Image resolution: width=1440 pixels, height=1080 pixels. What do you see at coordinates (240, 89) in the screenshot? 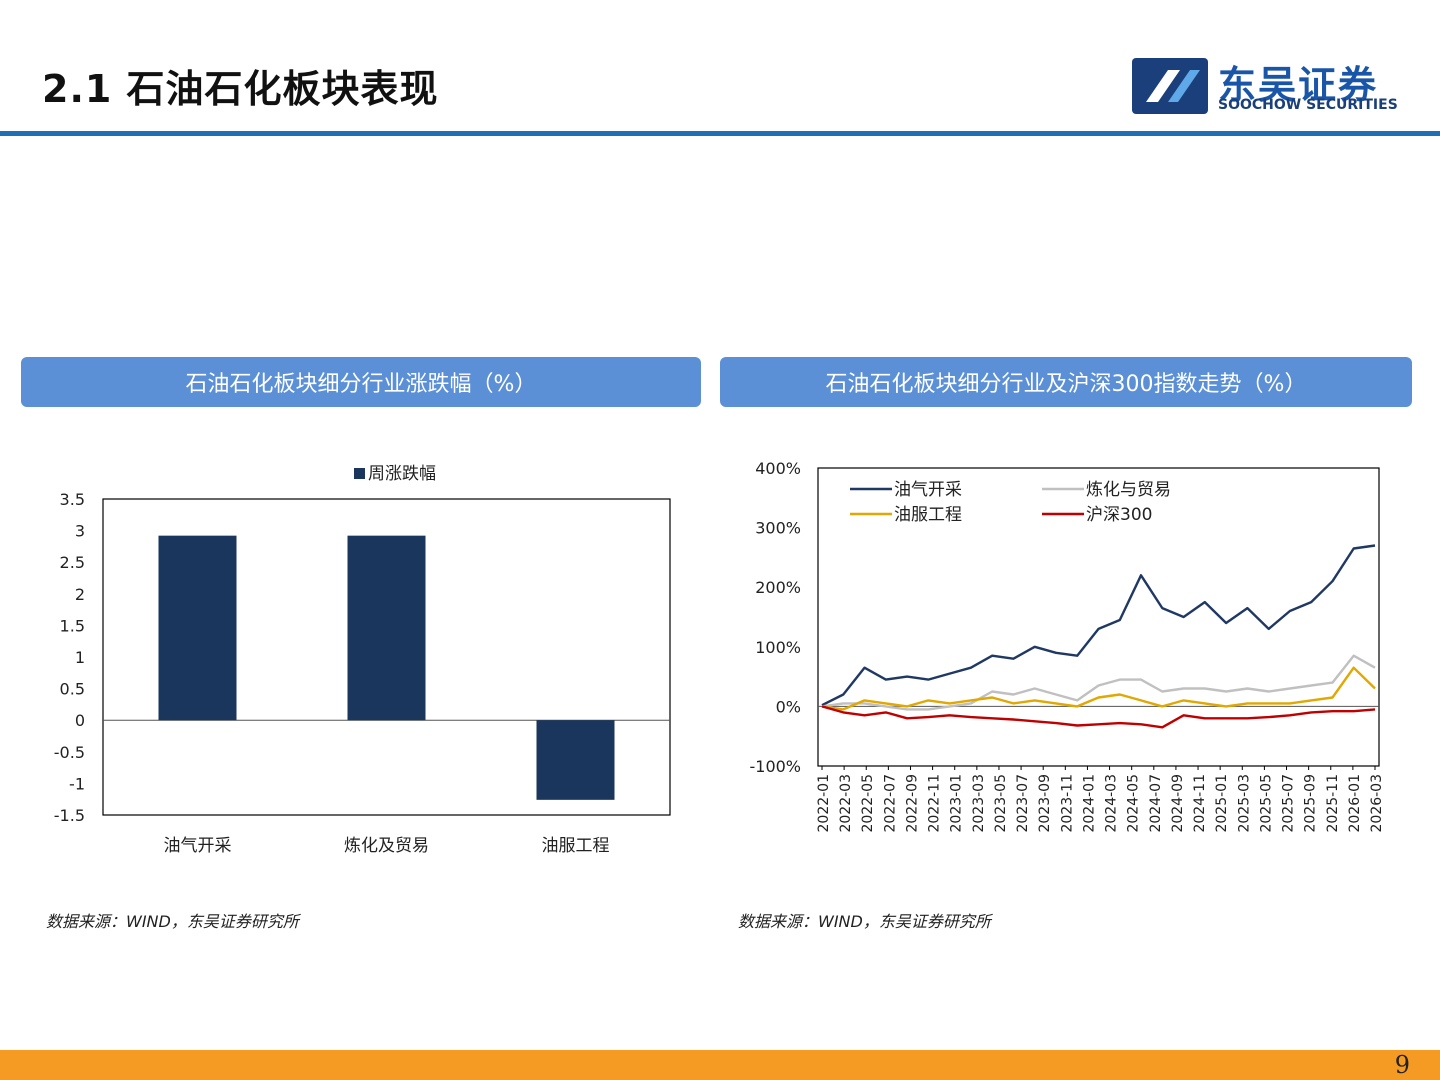
I see `page-title: 2.1 石油石化板块表现` at bounding box center [240, 89].